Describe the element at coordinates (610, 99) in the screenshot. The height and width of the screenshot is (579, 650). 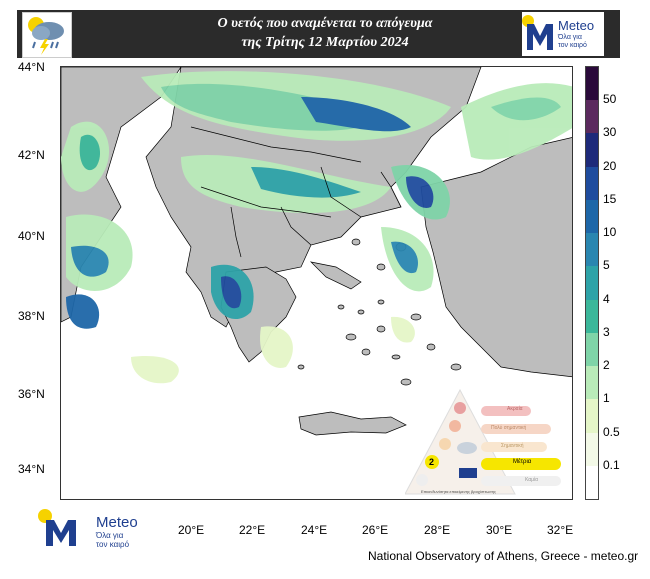
I see `colorbar-label: 50` at that location.